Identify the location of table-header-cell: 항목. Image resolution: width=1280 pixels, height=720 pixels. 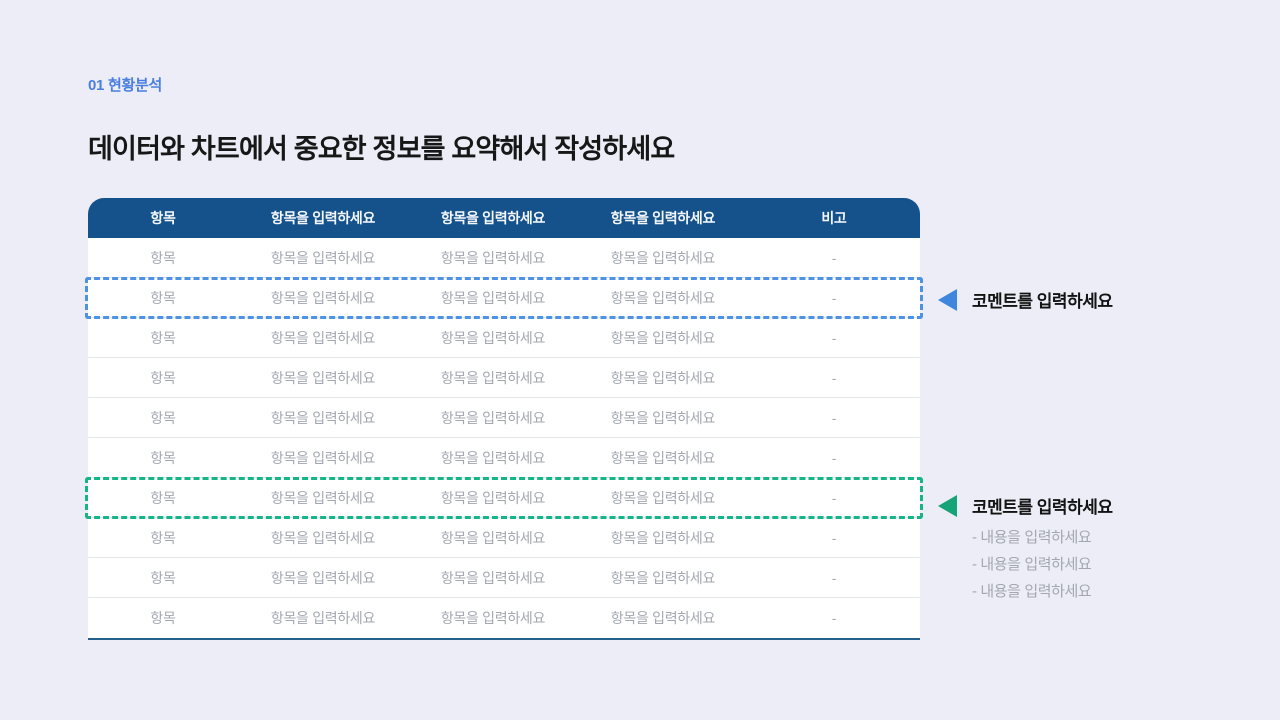
(163, 218).